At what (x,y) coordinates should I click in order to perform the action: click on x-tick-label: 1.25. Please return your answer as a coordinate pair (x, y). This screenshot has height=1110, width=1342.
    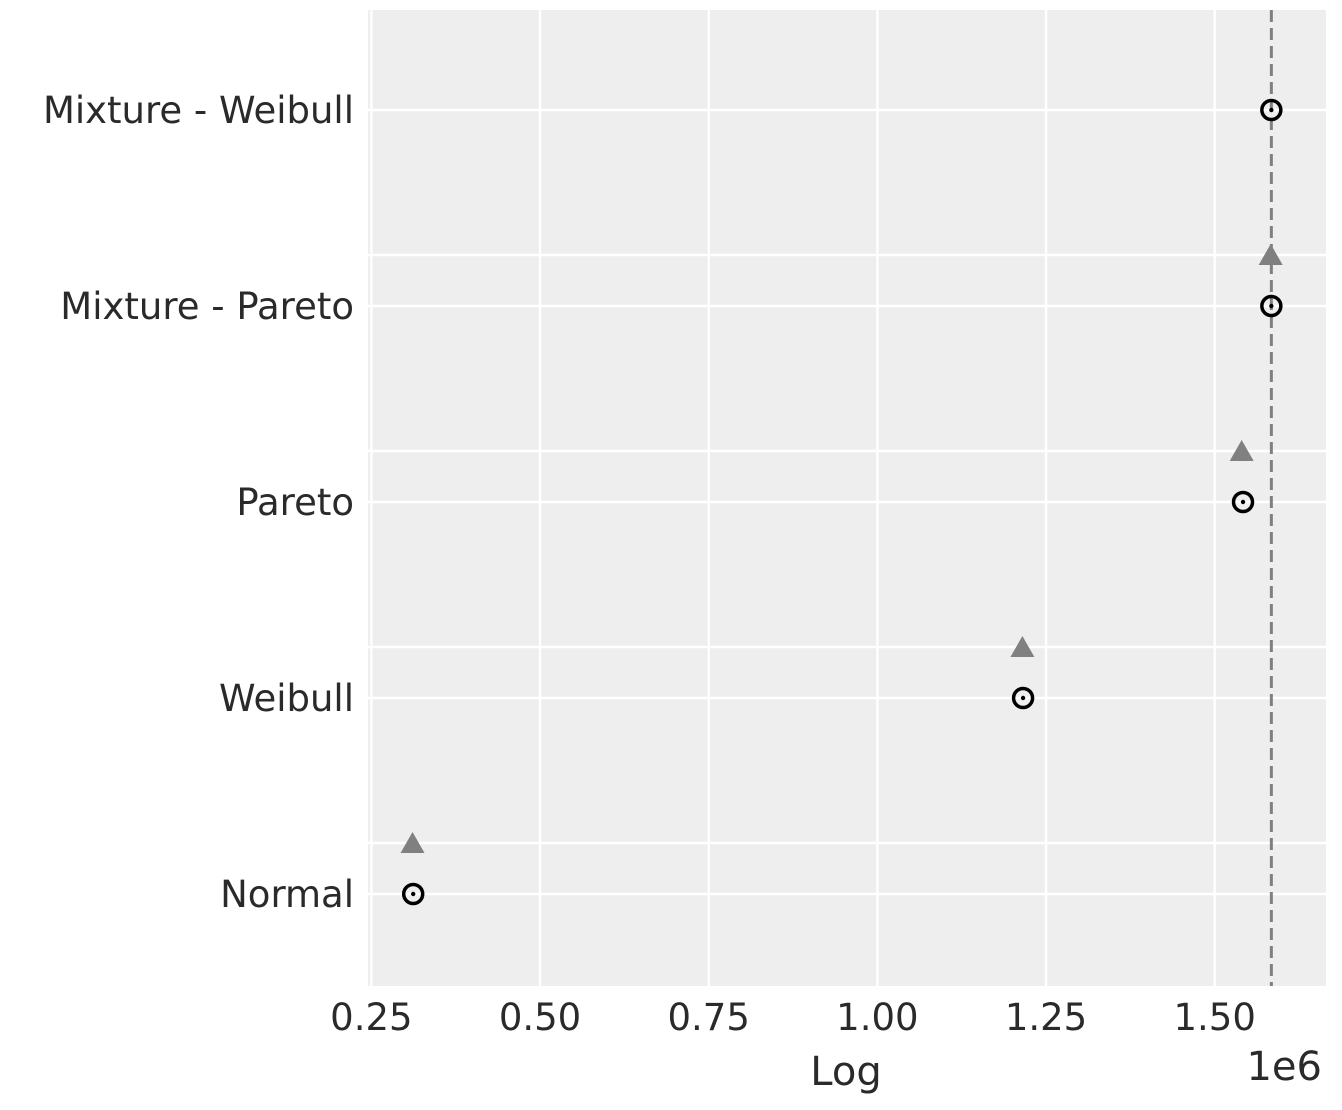
    Looking at the image, I should click on (1046, 1017).